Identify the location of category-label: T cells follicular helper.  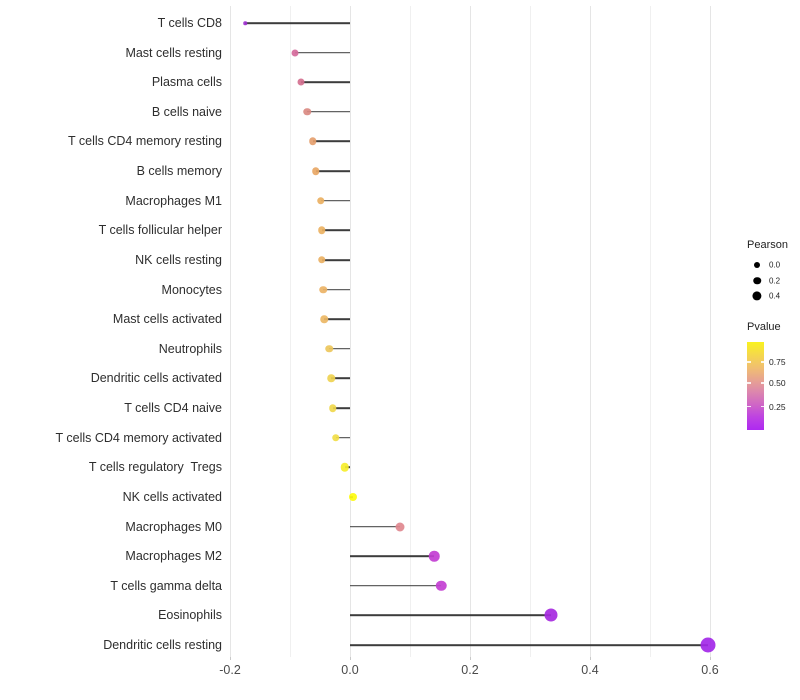
(160, 230).